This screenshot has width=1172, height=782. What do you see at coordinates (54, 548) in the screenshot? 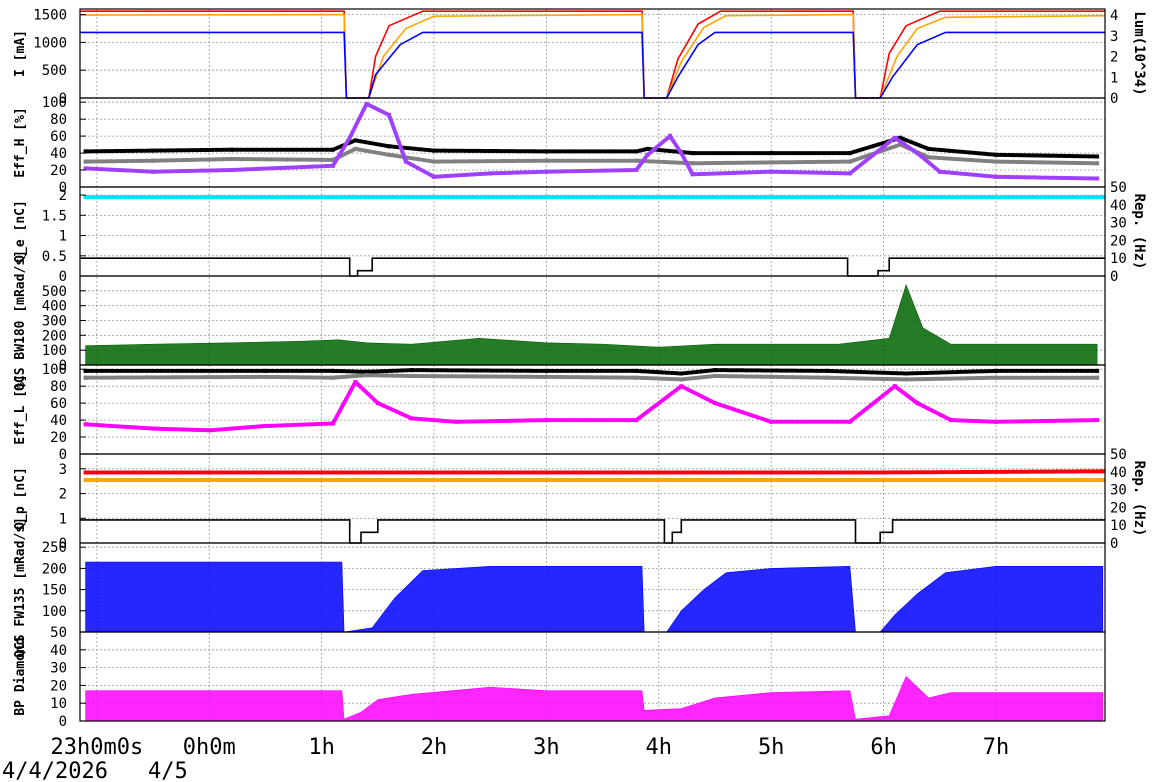
I see `y-tick-label: 250` at bounding box center [54, 548].